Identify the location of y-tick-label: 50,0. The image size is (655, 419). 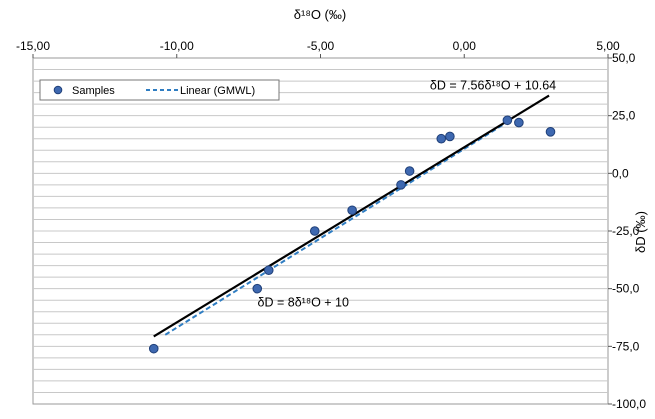
(624, 58).